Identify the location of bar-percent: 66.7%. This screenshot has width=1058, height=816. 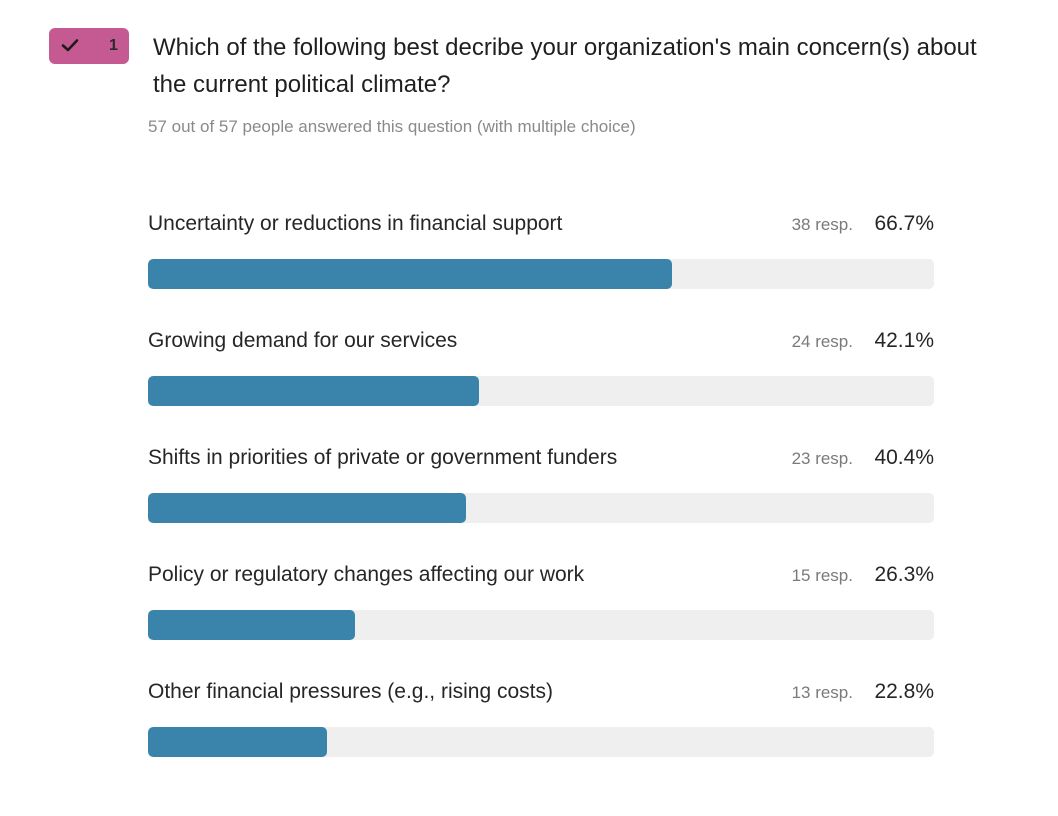
(904, 223).